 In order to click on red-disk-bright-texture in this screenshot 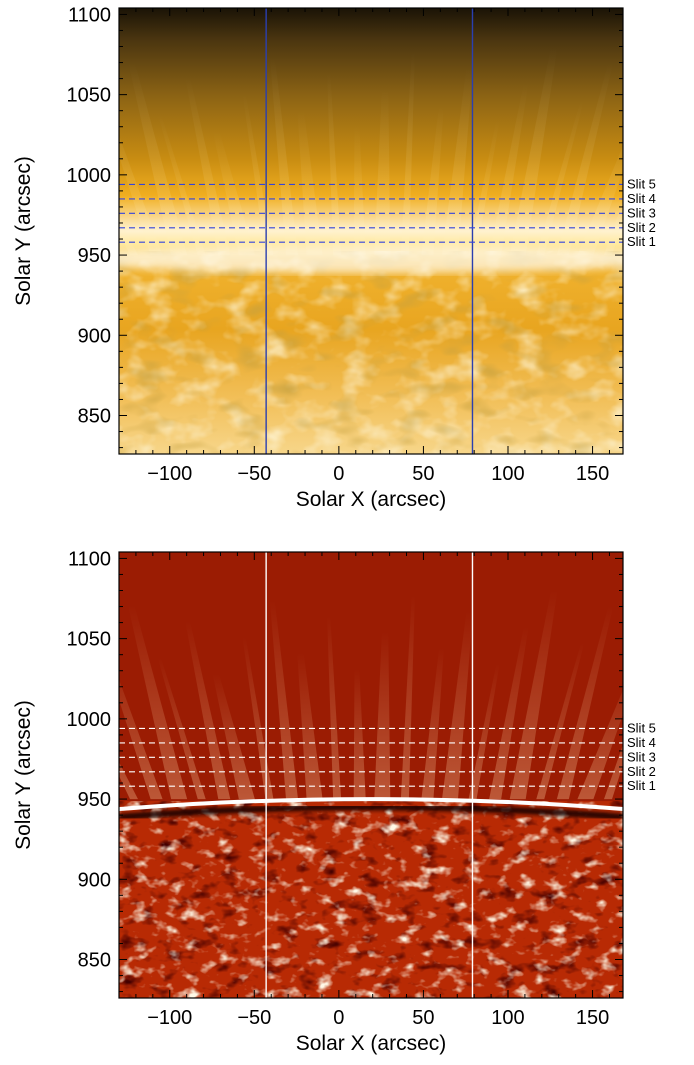, I will do `click(371, 899)`.